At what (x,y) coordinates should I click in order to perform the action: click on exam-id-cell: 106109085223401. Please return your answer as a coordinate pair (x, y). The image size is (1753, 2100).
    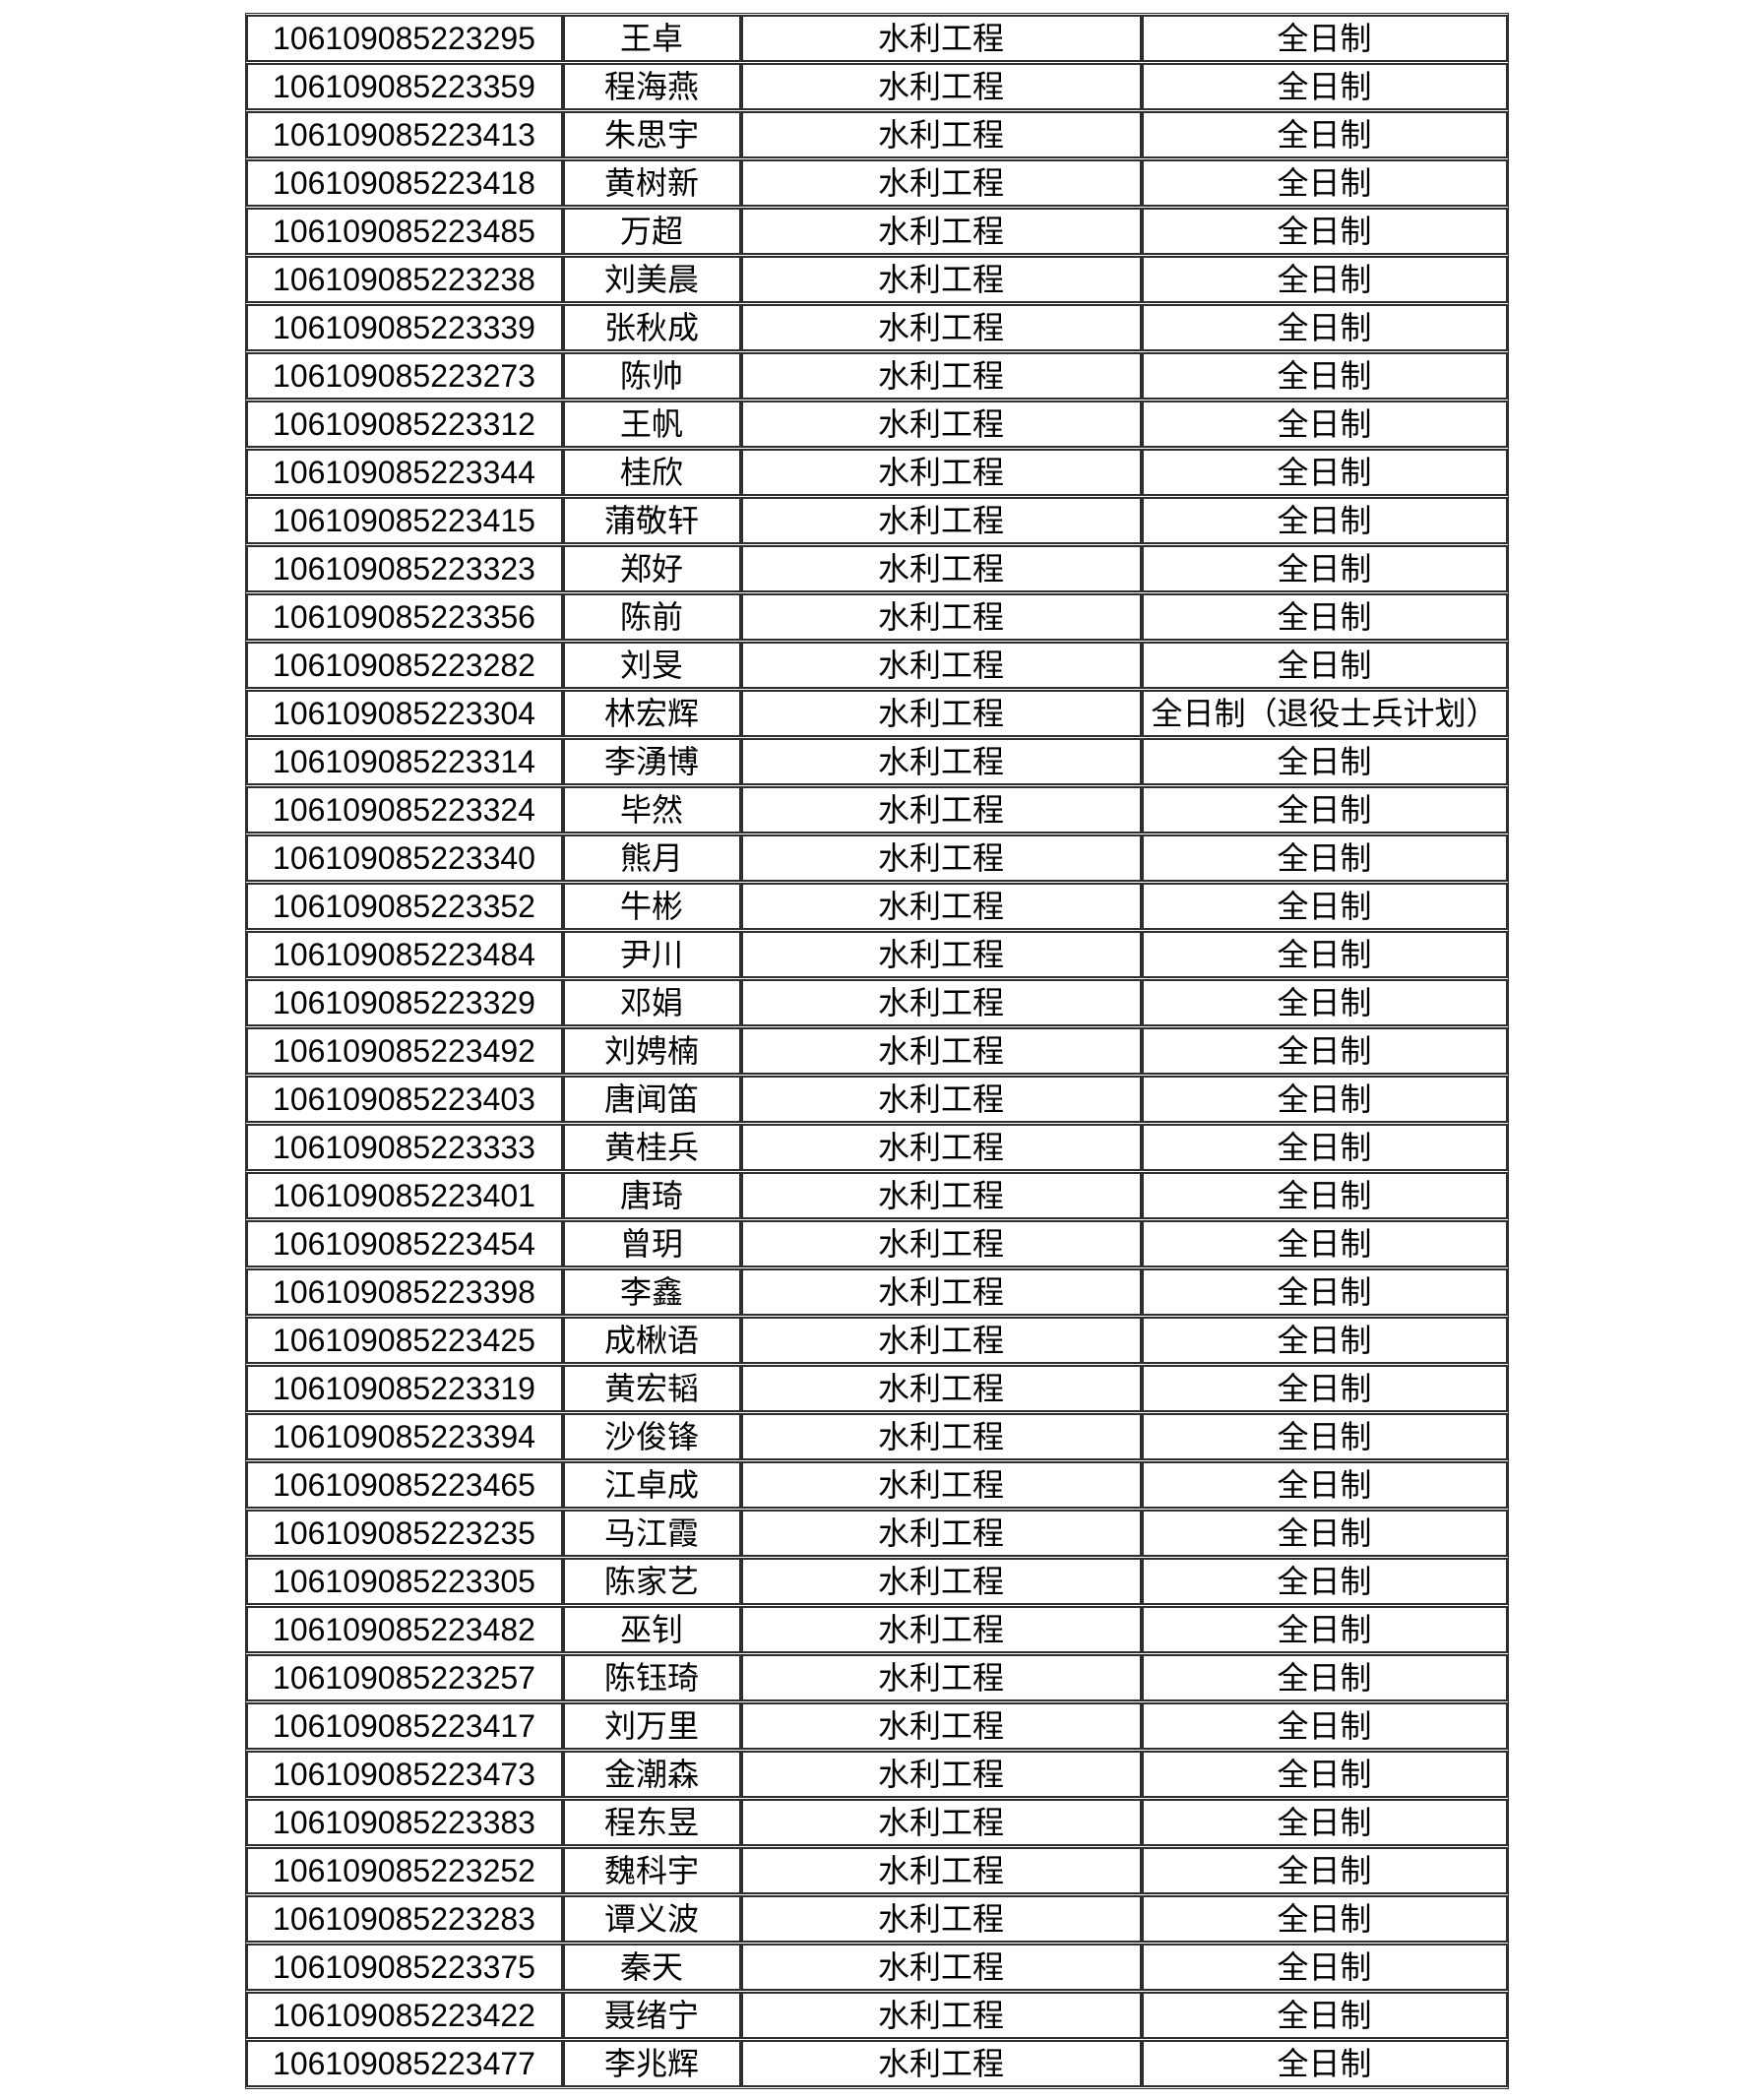
    Looking at the image, I should click on (404, 1195).